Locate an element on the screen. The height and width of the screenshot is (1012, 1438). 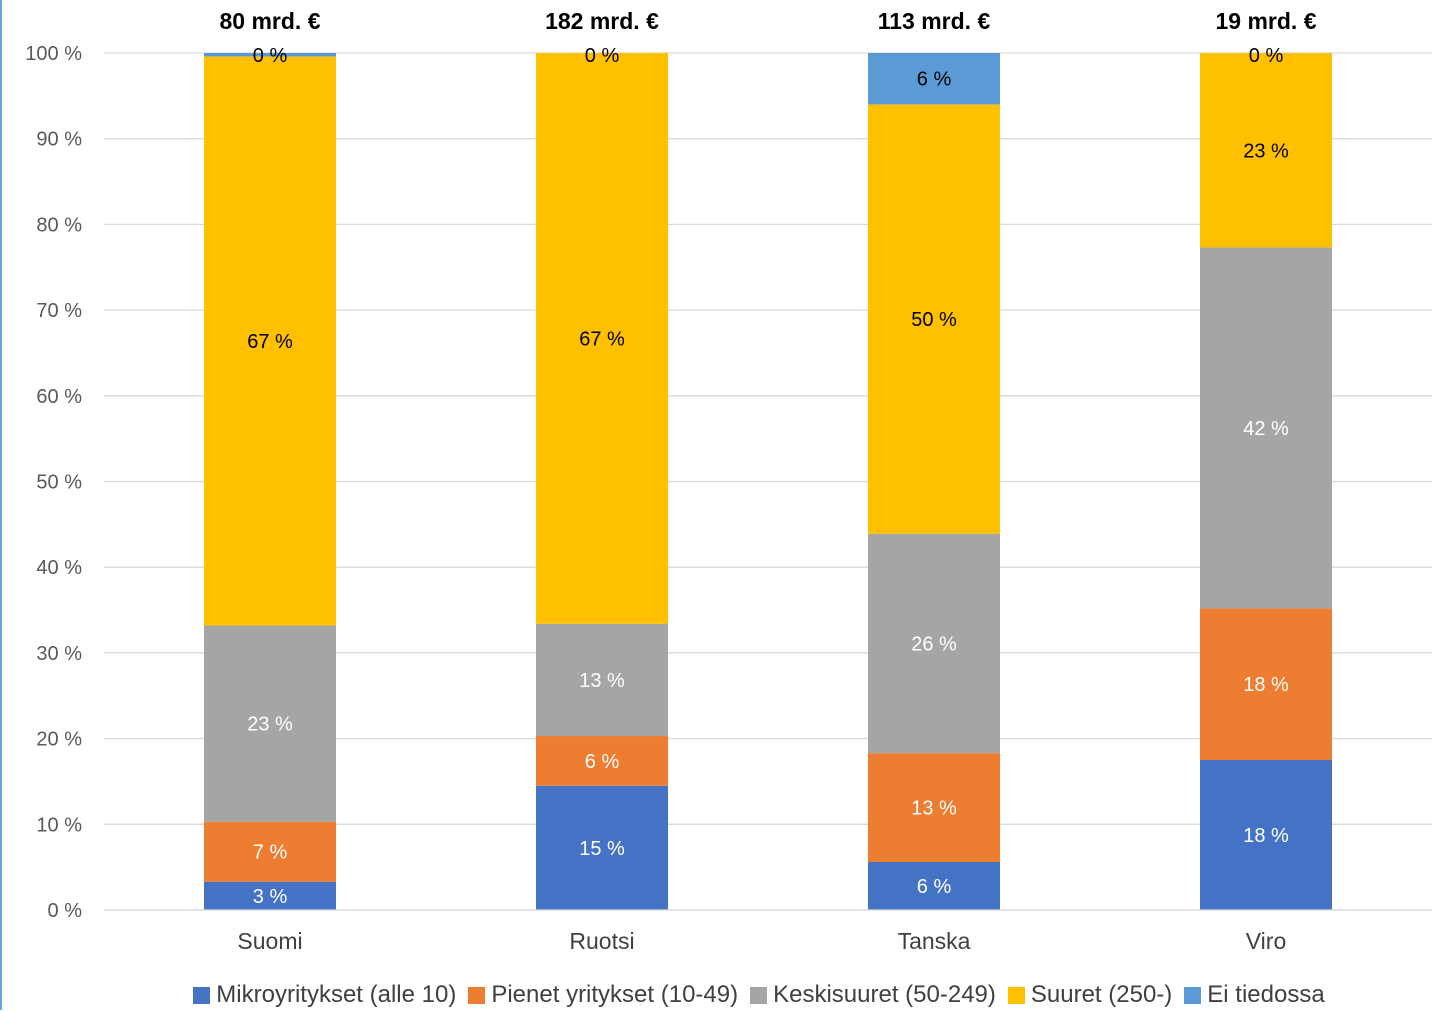
data-label: 7 % is located at coordinates (270, 853).